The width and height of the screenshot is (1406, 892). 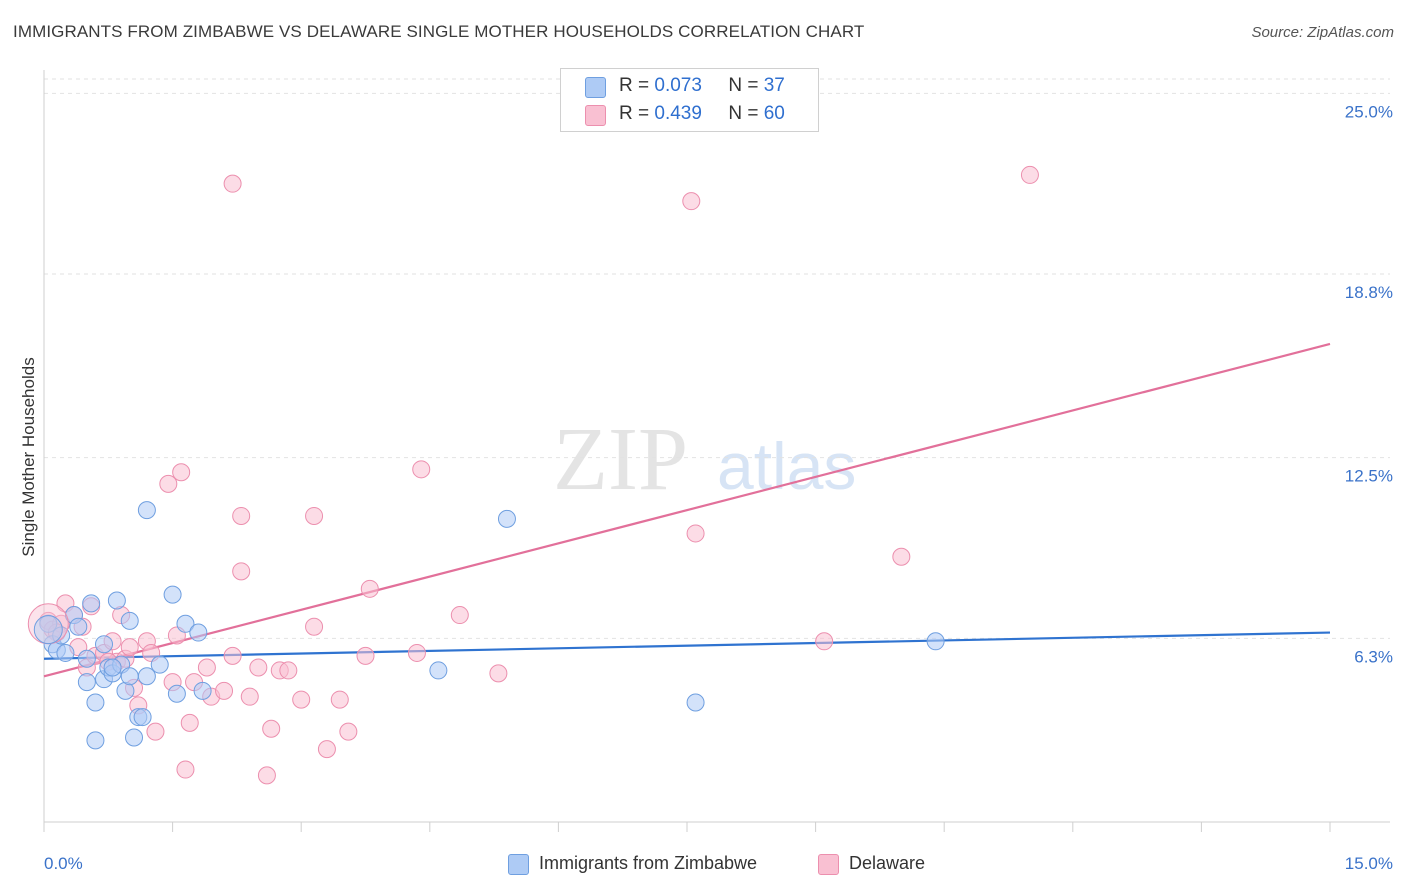 I want to click on bottom-legend-label: Immigrants from Zimbabwe, so click(x=648, y=863).